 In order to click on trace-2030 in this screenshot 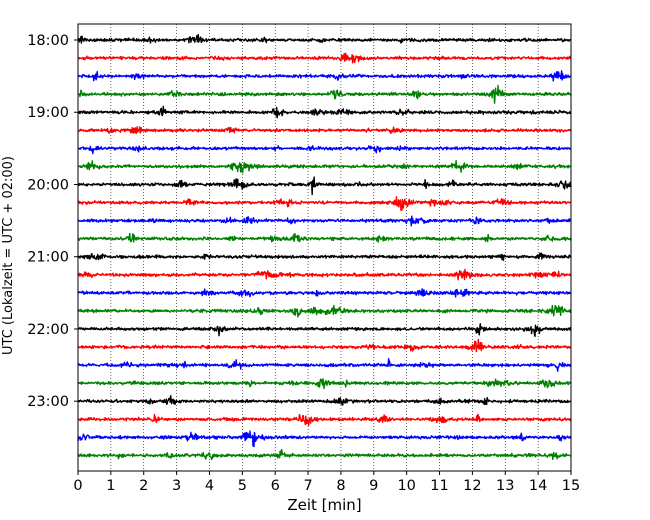, I will do `click(324, 221)`.